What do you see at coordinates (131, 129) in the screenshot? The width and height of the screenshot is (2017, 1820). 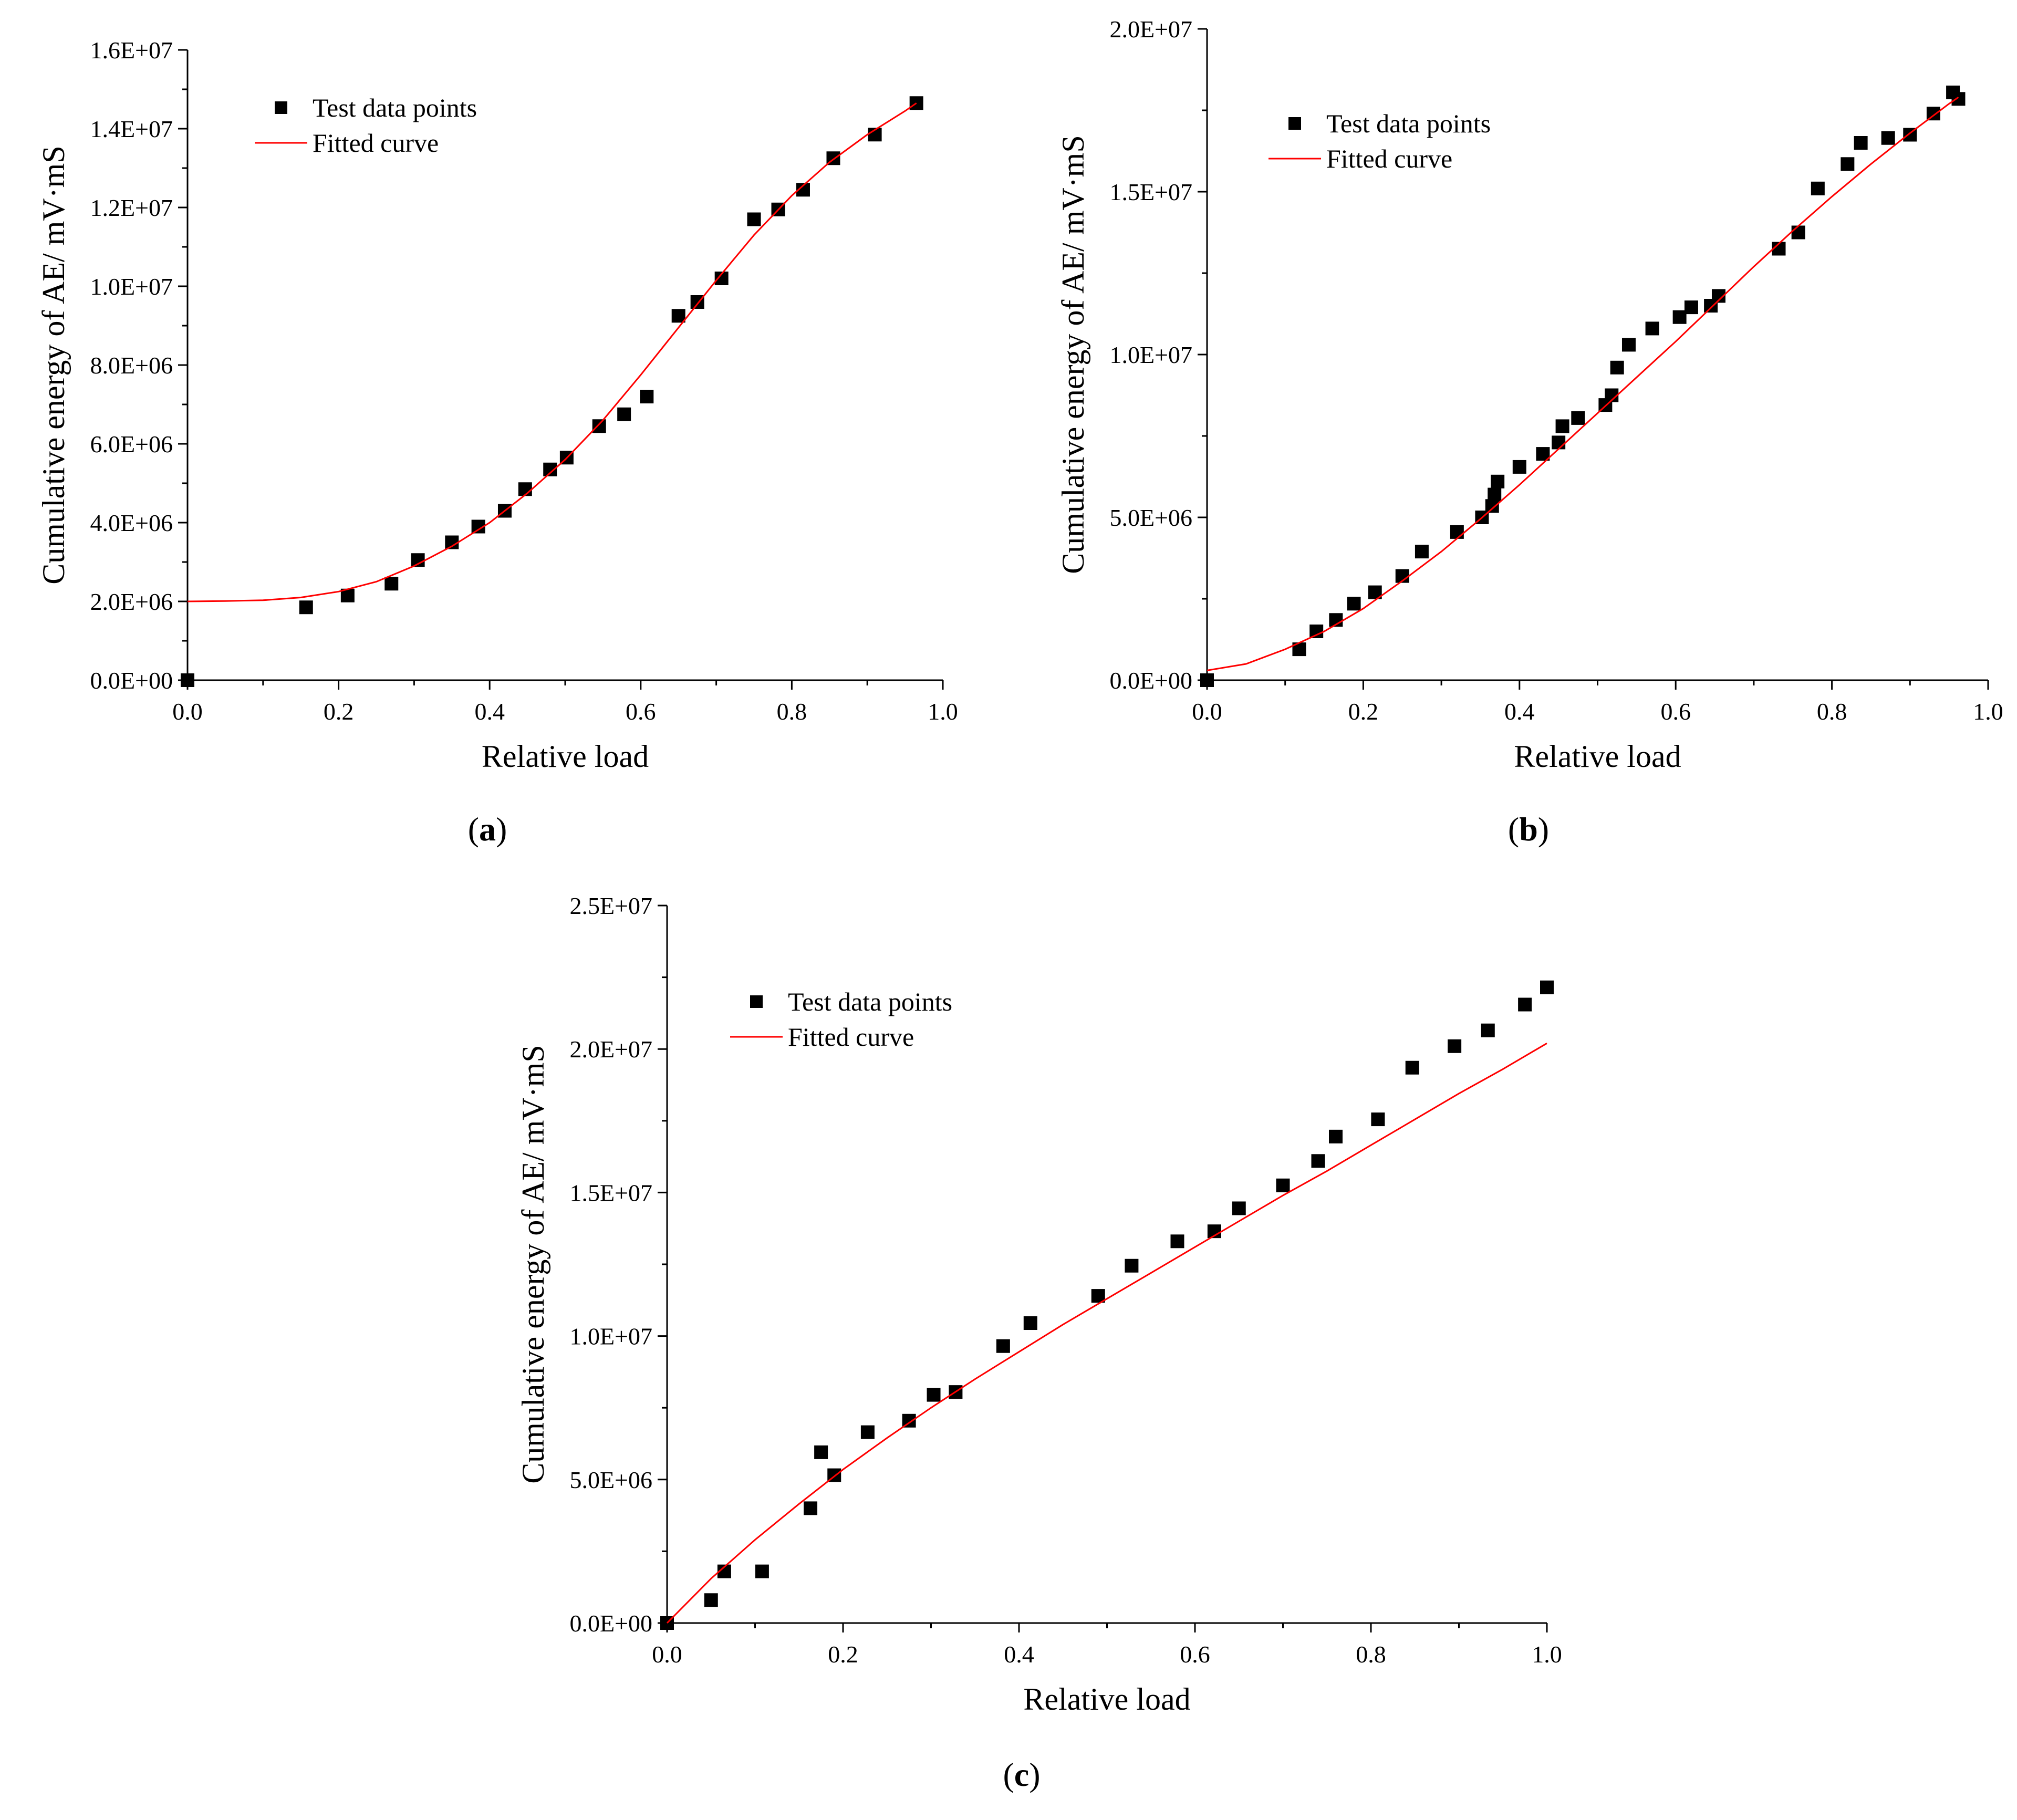 I see `y-tick-label: 1.4E+07` at bounding box center [131, 129].